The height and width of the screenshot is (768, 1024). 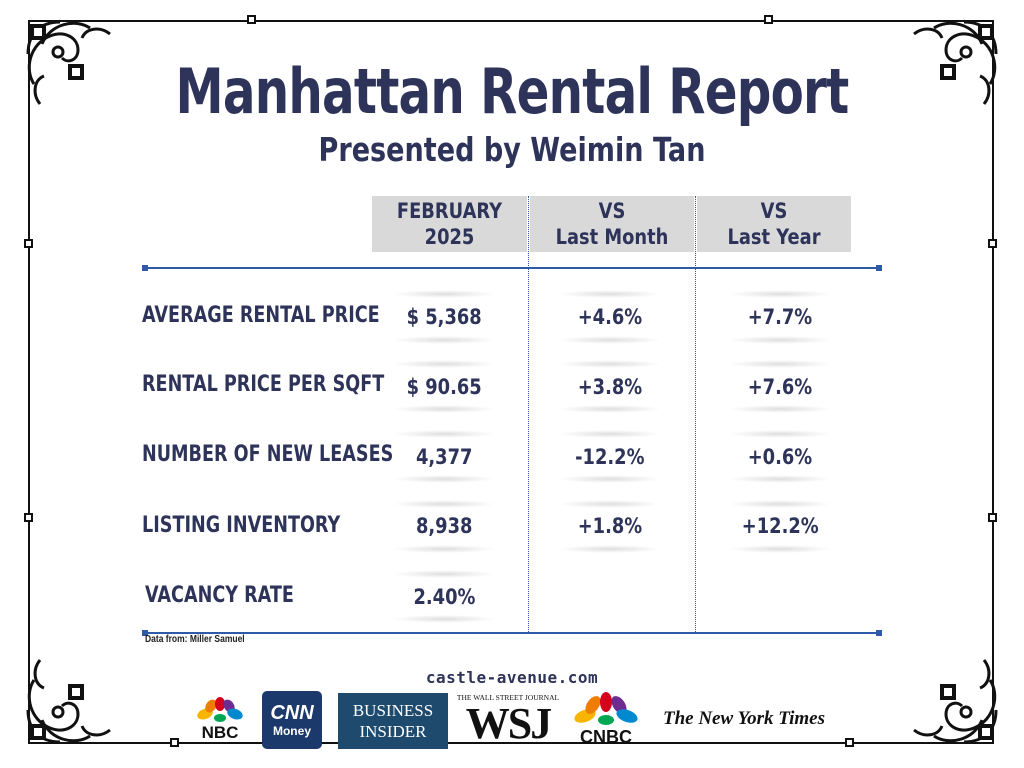 I want to click on wsj-wordmark: WSJ, so click(x=508, y=723).